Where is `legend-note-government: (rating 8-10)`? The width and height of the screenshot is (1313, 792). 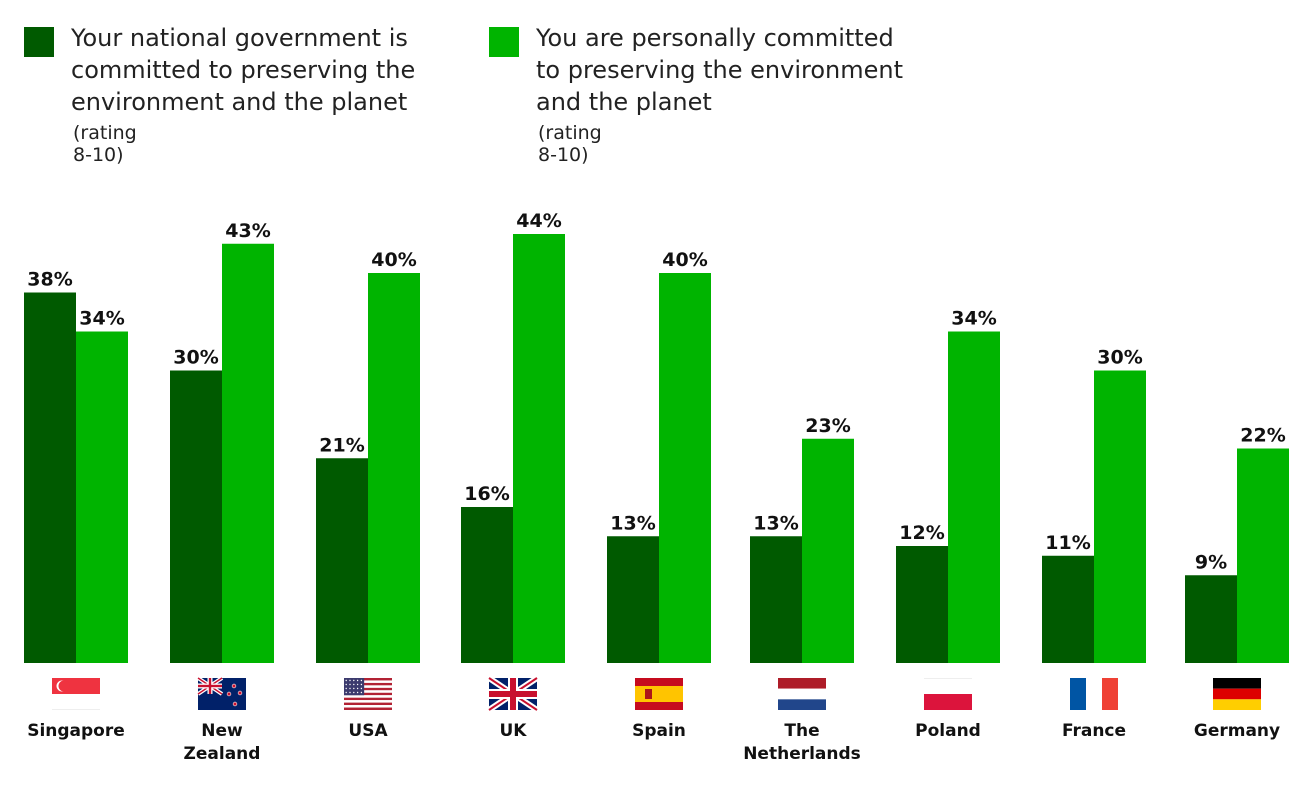 legend-note-government: (rating 8-10) is located at coordinates (105, 144).